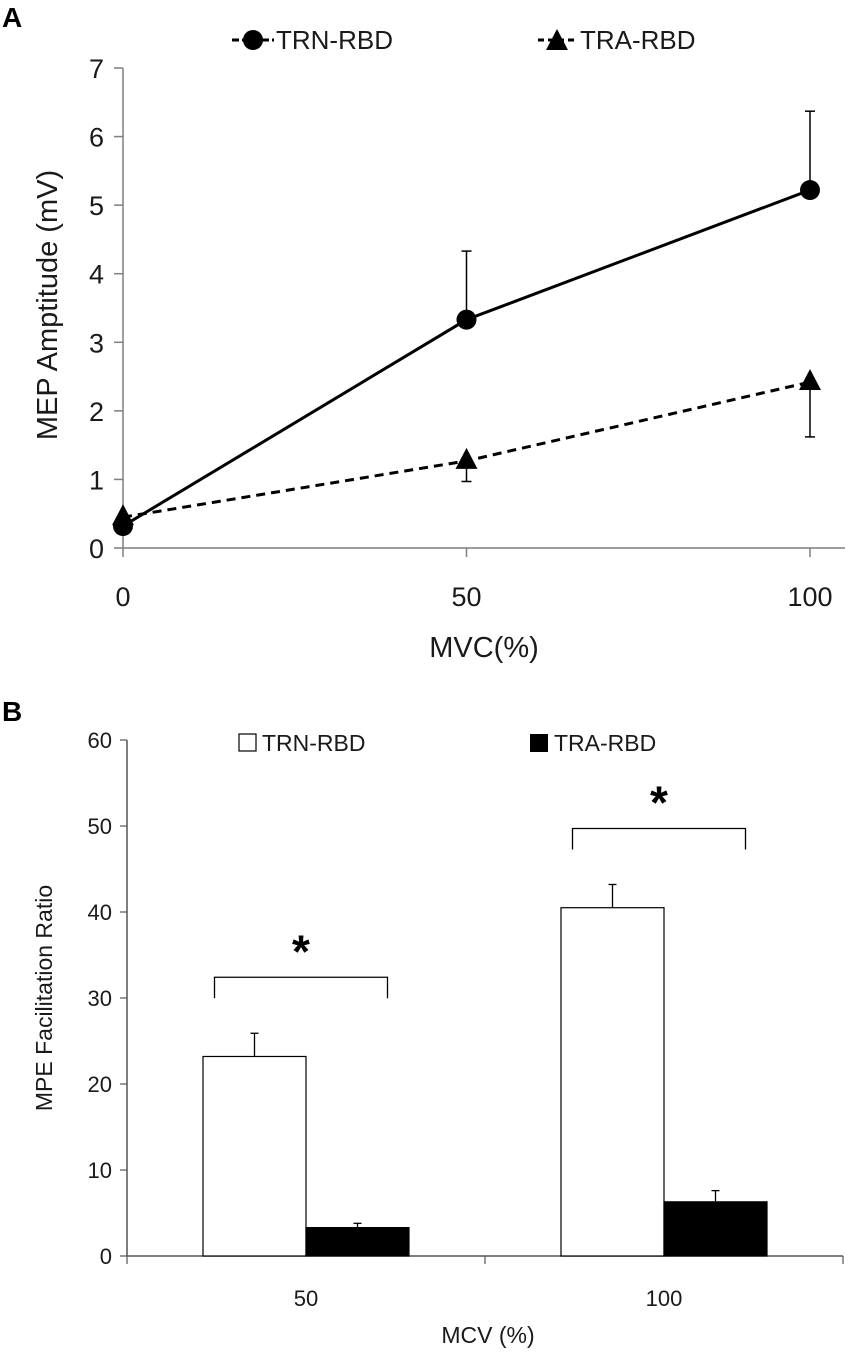  What do you see at coordinates (96, 138) in the screenshot?
I see `y-tick-label: 6` at bounding box center [96, 138].